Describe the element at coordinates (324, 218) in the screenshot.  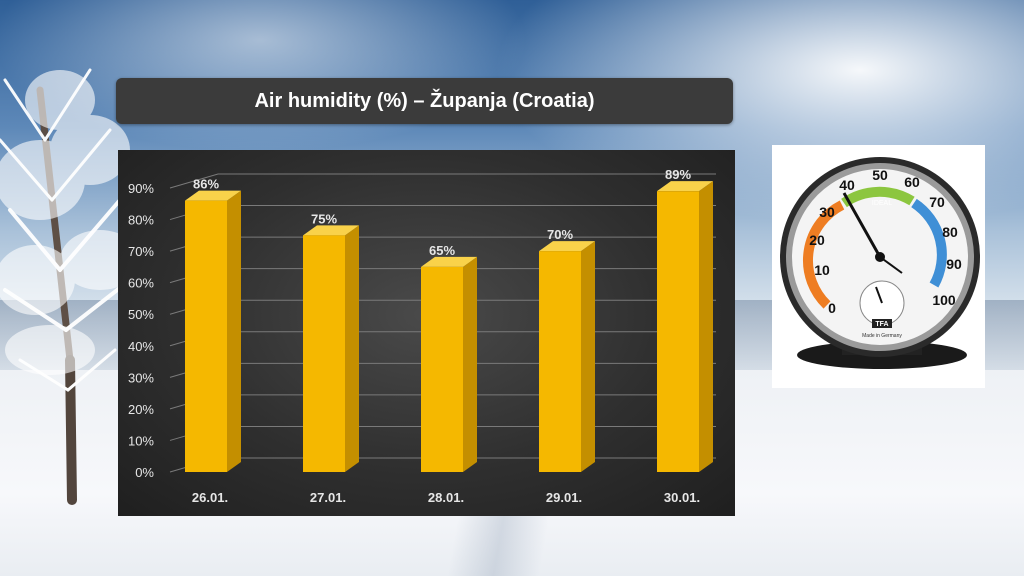
I see `data-label: 75%` at that location.